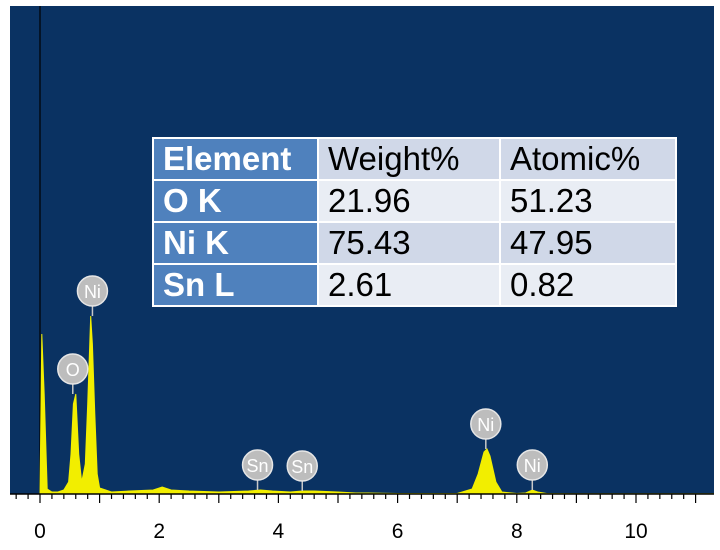  Describe the element at coordinates (588, 201) in the screenshot. I see `row-atomic: 51.23` at that location.